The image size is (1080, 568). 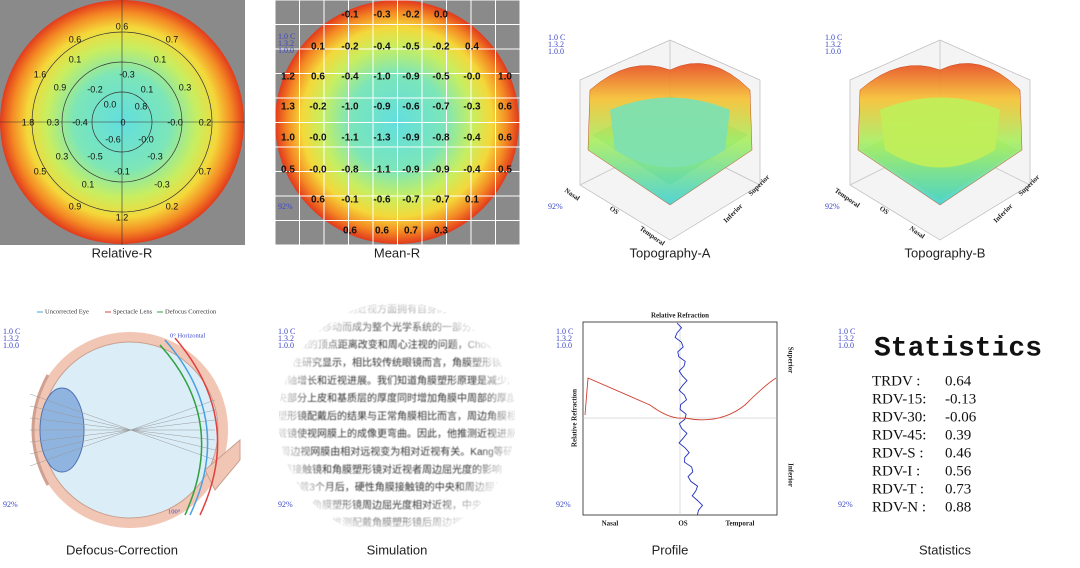 I want to click on cell-value: -1.0, so click(x=382, y=77).